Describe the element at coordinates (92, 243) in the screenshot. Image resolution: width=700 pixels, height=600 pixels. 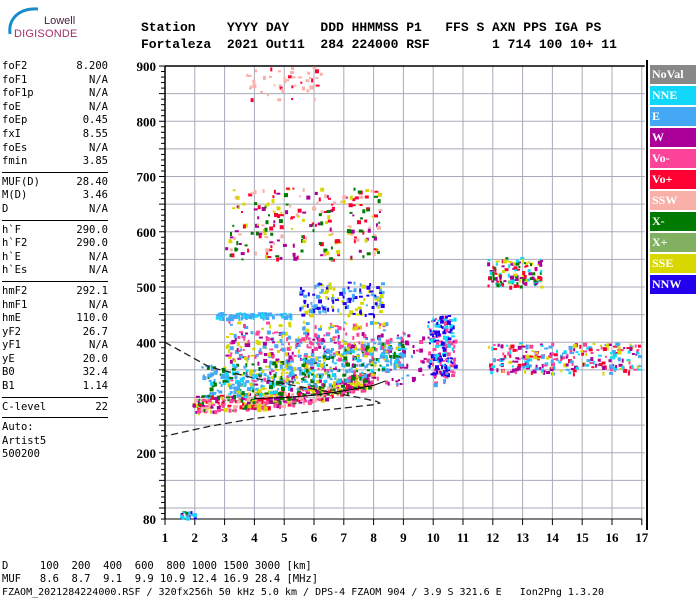
I see `param-value: 290.0` at that location.